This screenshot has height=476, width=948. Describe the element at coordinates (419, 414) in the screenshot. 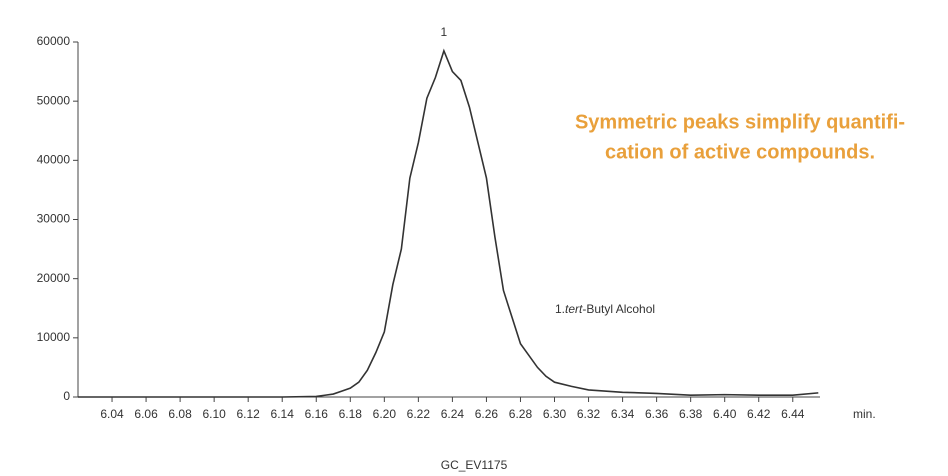

I see `x-tick-label: 6.22` at that location.